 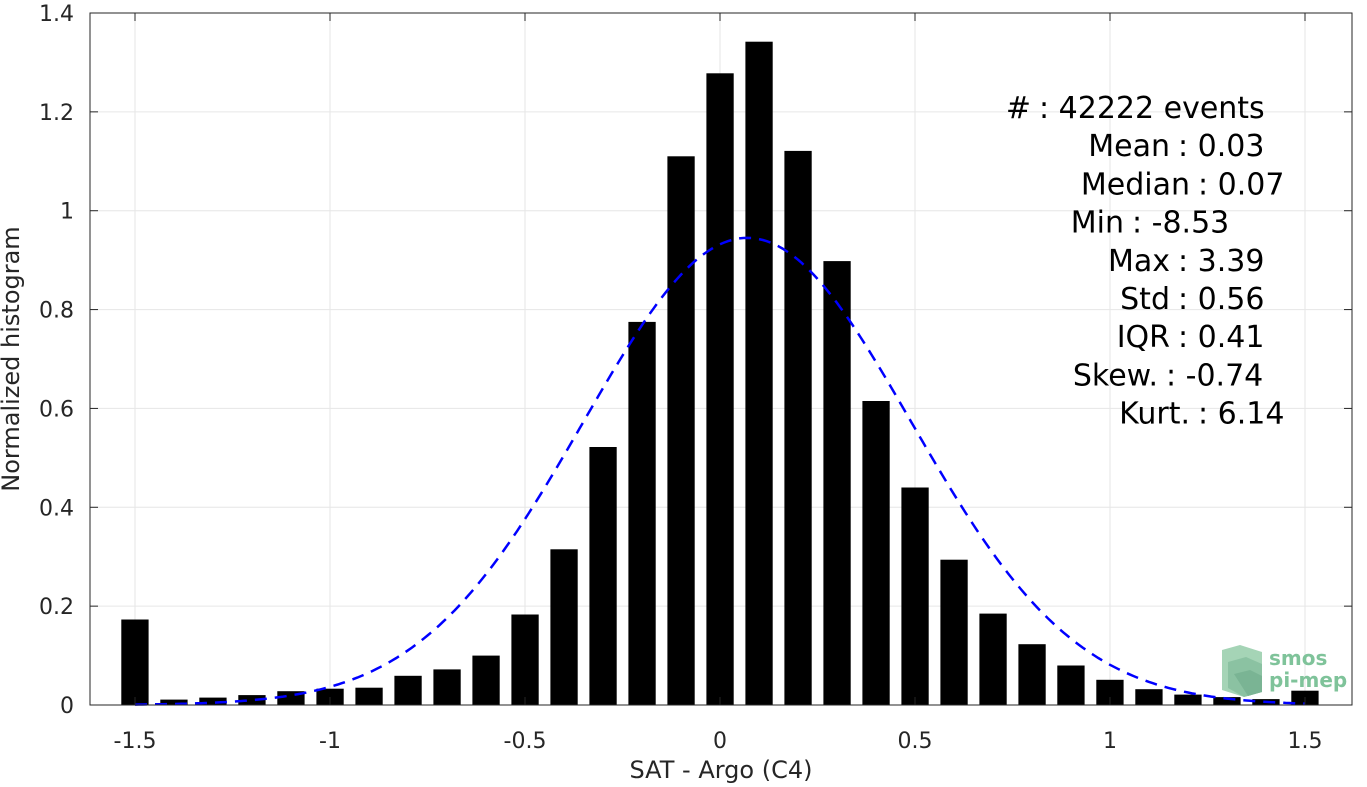 I want to click on x-axis-label: SAT - Argo (C4), so click(x=721, y=770).